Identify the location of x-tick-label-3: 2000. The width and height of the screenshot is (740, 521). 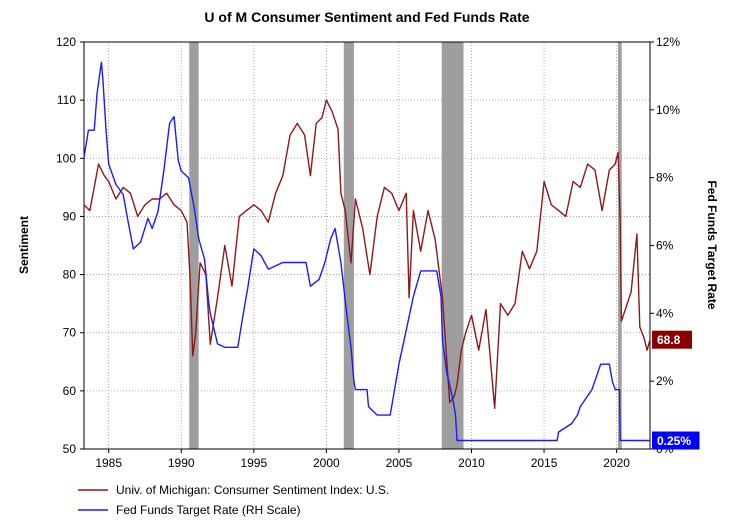
(326, 463).